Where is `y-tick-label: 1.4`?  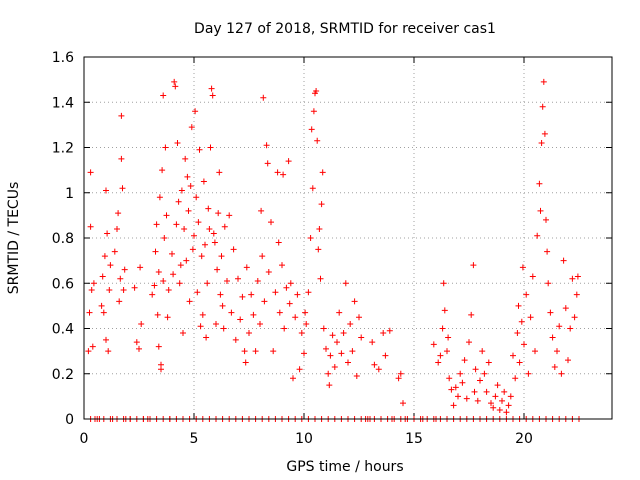
y-tick-label: 1.4 is located at coordinates (63, 103).